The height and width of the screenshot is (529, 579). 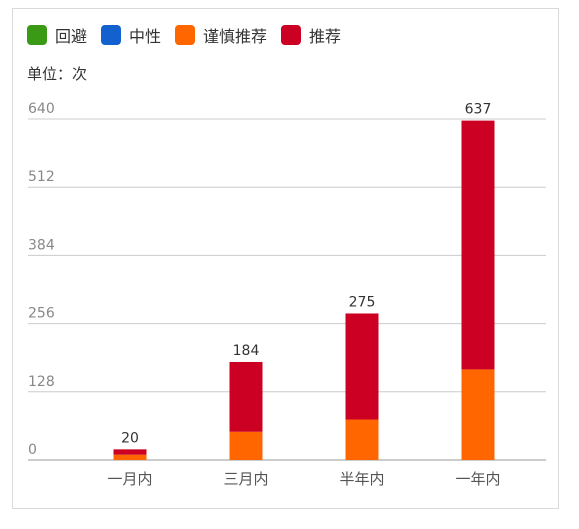 I want to click on bar-半年内-谨慎推荐, so click(x=362, y=439).